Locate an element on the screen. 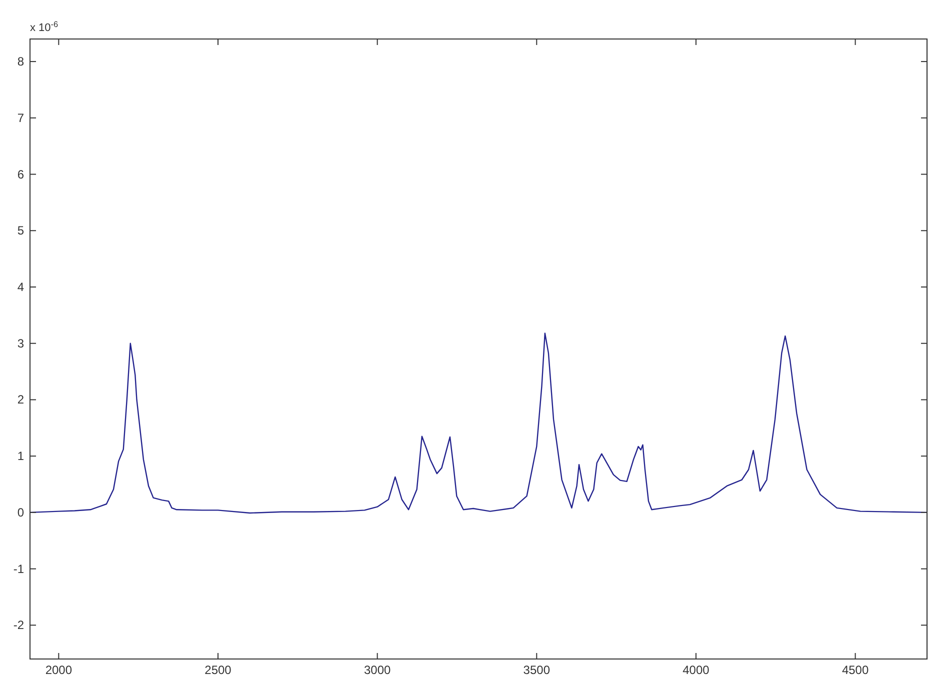 This screenshot has width=928, height=679. y-tick-label: -2 is located at coordinates (18, 625).